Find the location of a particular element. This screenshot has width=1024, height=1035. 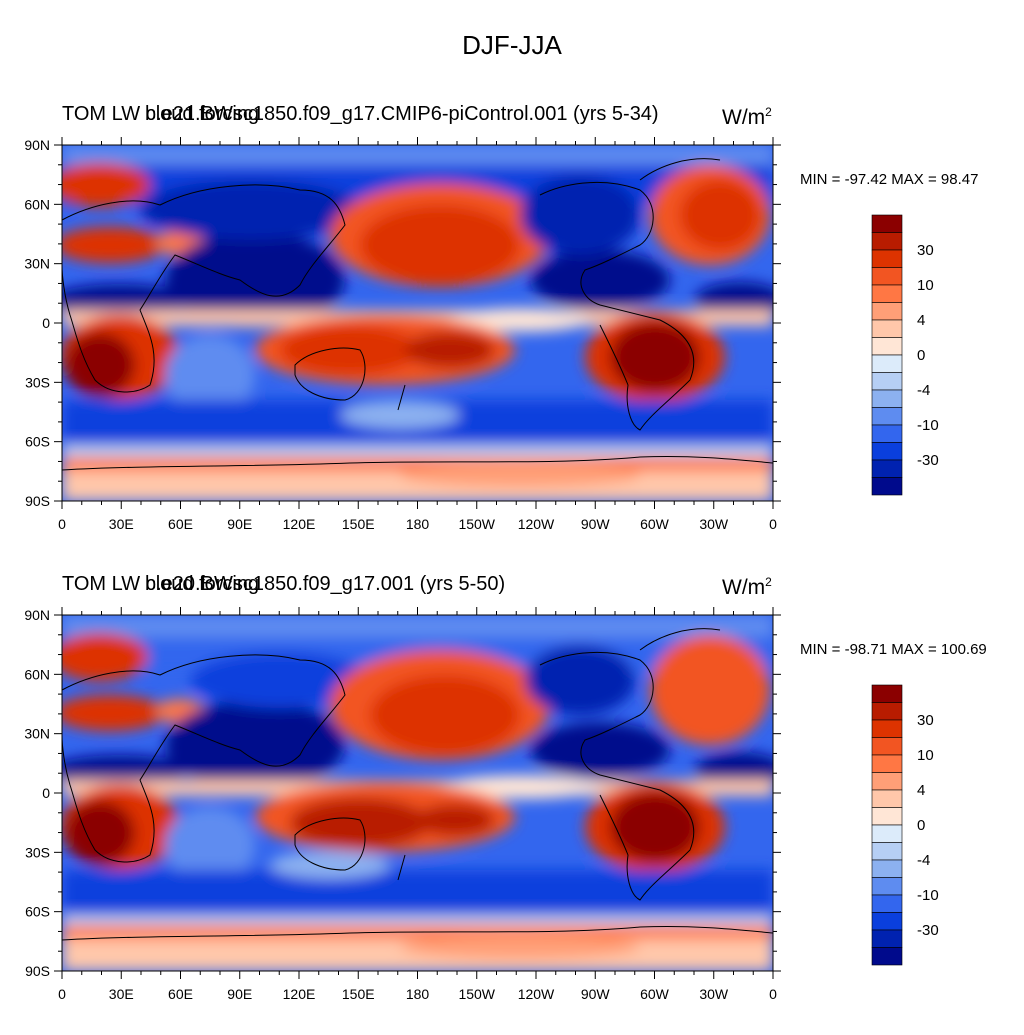

panel-min-max: MIN = -98.71 MAX = 100.69 is located at coordinates (893, 649).